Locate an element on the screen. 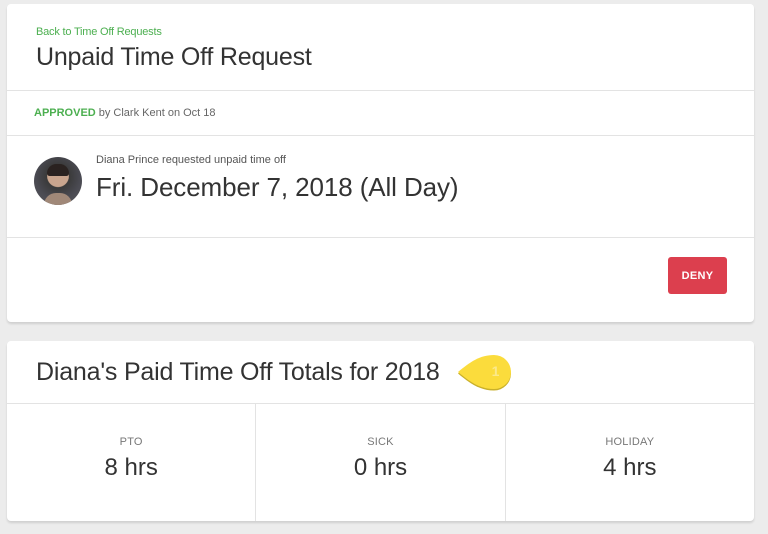 This screenshot has height=534, width=768. back-to-requests-link: Back to Time Off Requests is located at coordinates (99, 32).